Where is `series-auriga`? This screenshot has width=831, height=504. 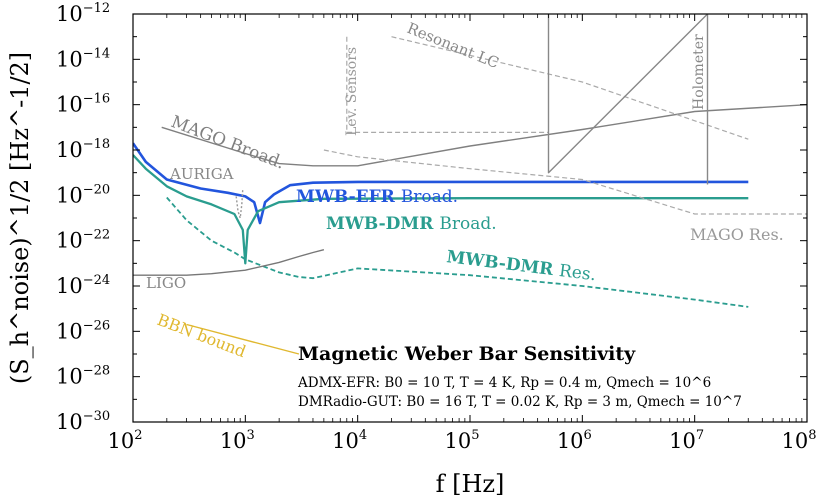
series-auriga is located at coordinates (239, 203).